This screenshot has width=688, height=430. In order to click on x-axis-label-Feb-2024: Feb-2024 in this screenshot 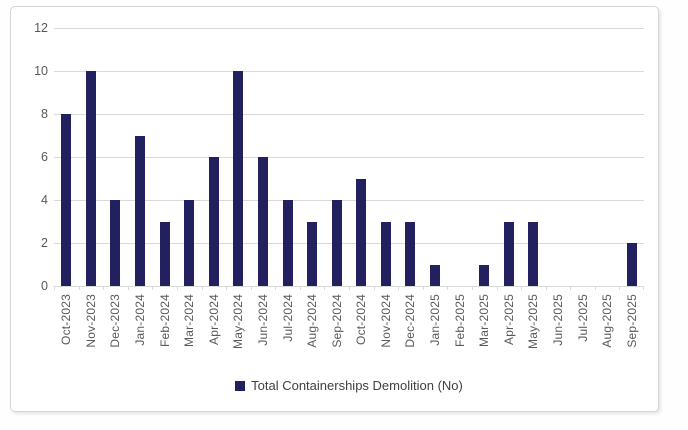, I will do `click(164, 320)`.